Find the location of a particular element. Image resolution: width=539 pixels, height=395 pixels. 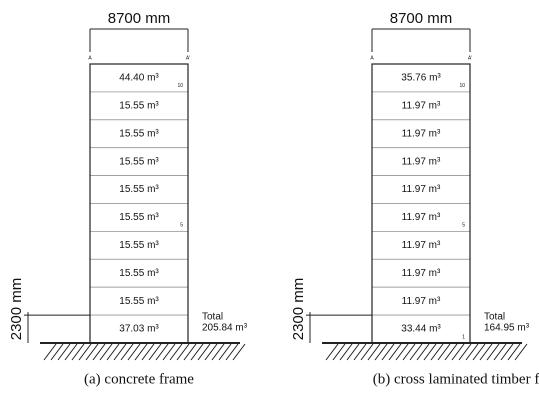

caption: (a) concrete frame is located at coordinates (139, 379).